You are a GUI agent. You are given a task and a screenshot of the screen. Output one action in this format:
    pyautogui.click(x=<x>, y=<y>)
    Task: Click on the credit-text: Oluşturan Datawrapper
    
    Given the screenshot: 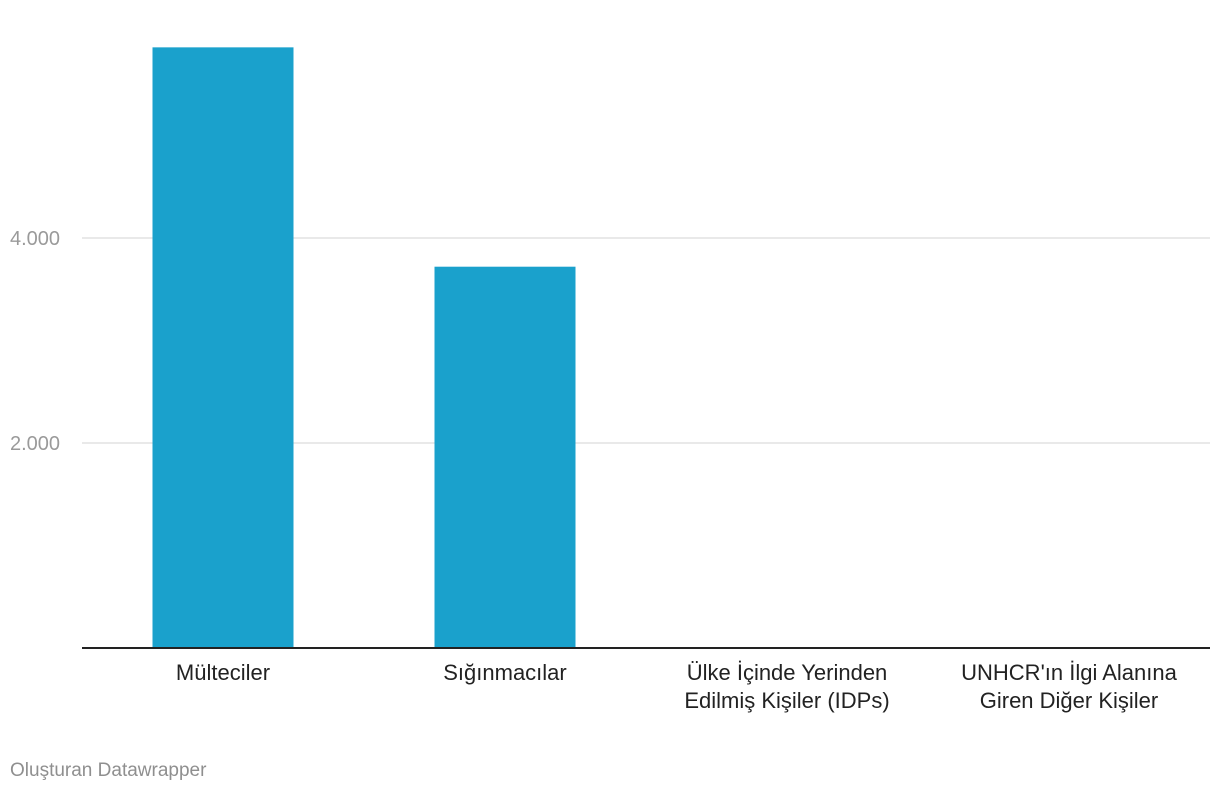 What is the action you would take?
    pyautogui.click(x=108, y=770)
    